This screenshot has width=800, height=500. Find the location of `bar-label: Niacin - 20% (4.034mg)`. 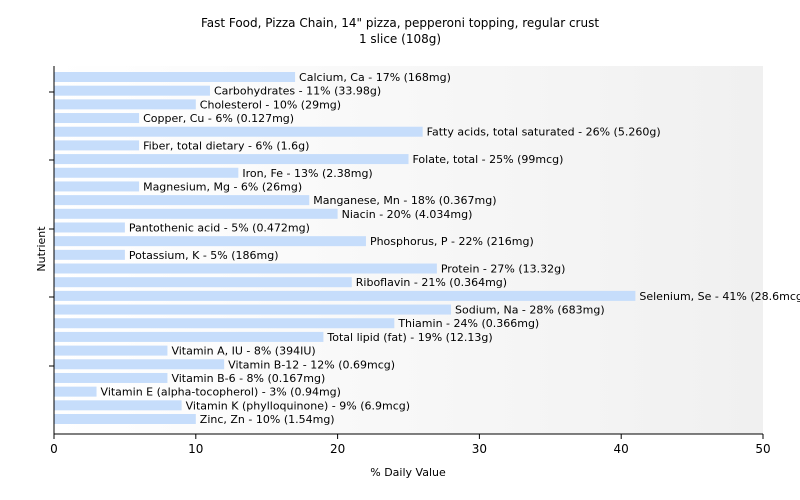

bar-label: Niacin - 20% (4.034mg) is located at coordinates (407, 214).